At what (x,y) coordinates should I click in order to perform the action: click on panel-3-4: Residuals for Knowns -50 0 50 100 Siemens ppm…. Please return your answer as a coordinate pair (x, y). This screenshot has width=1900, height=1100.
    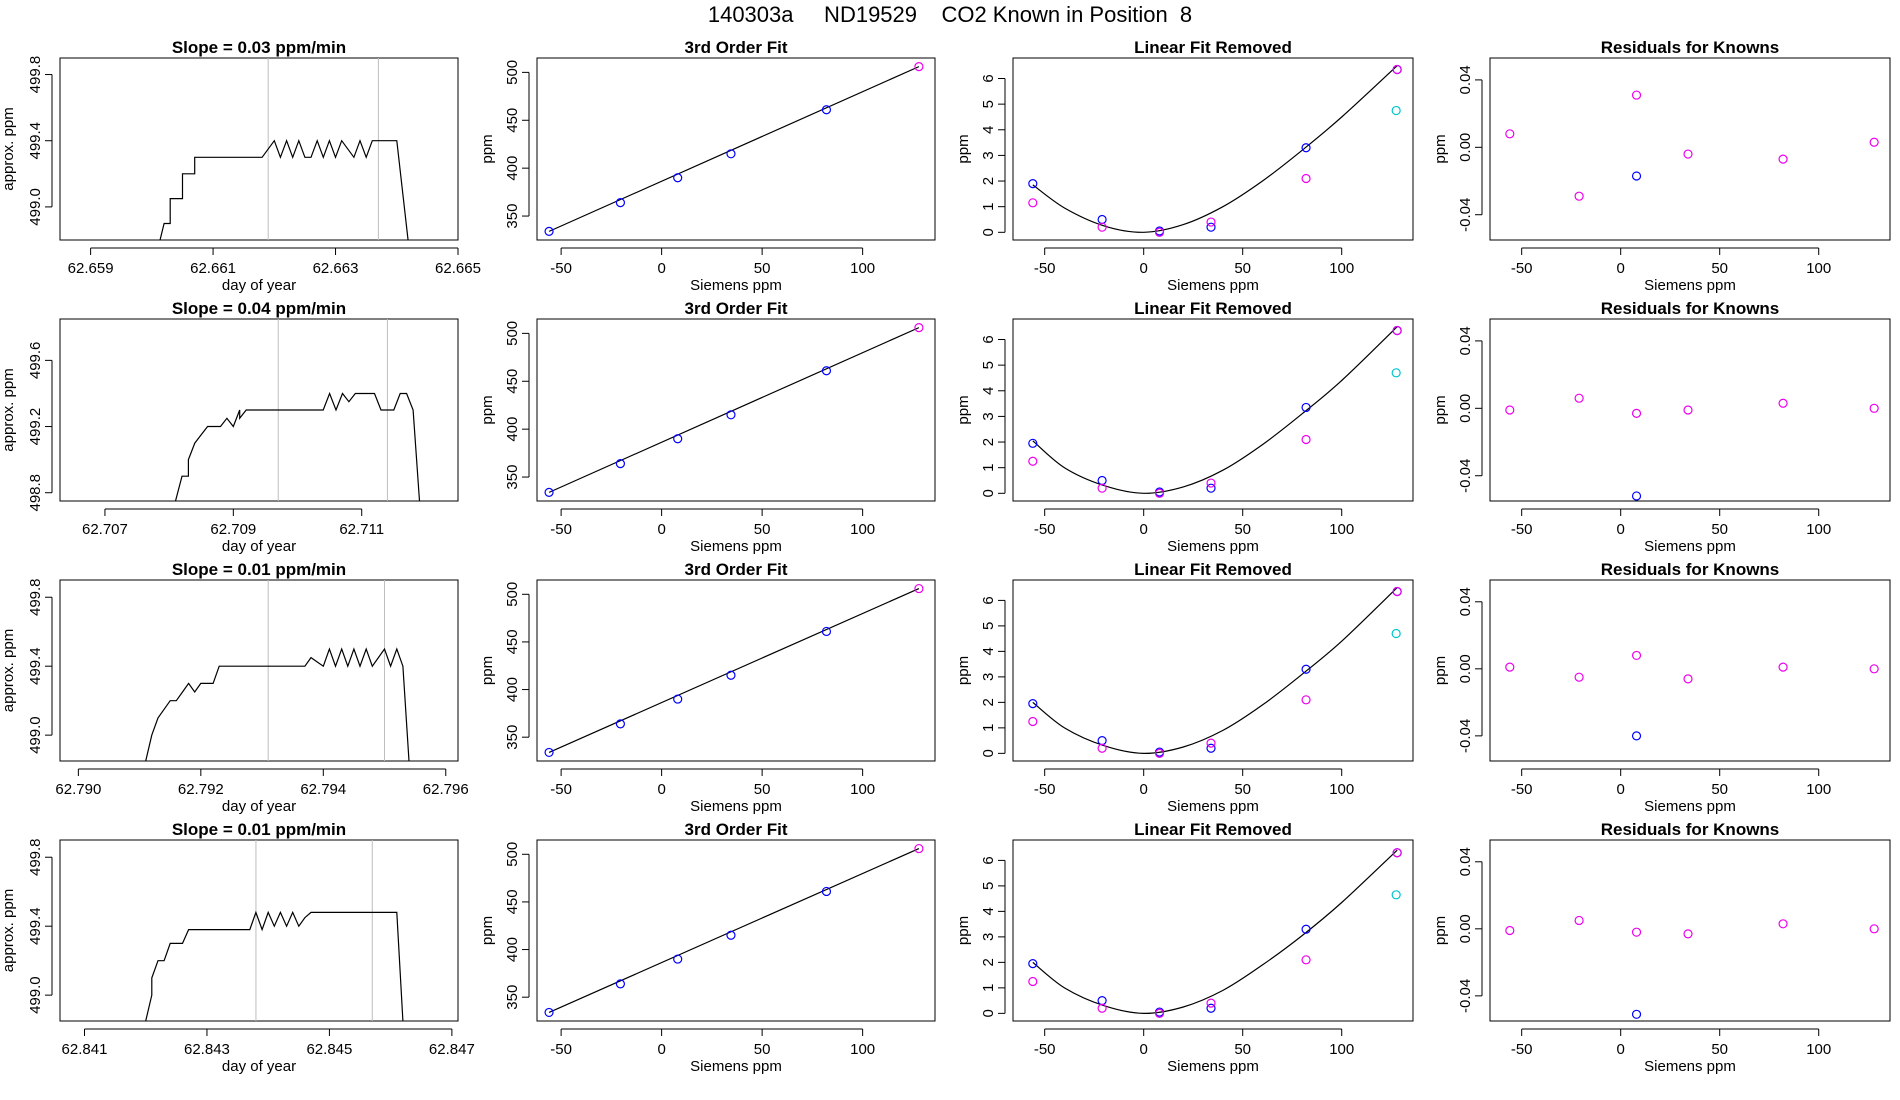
    Looking at the image, I should click on (1661, 687).